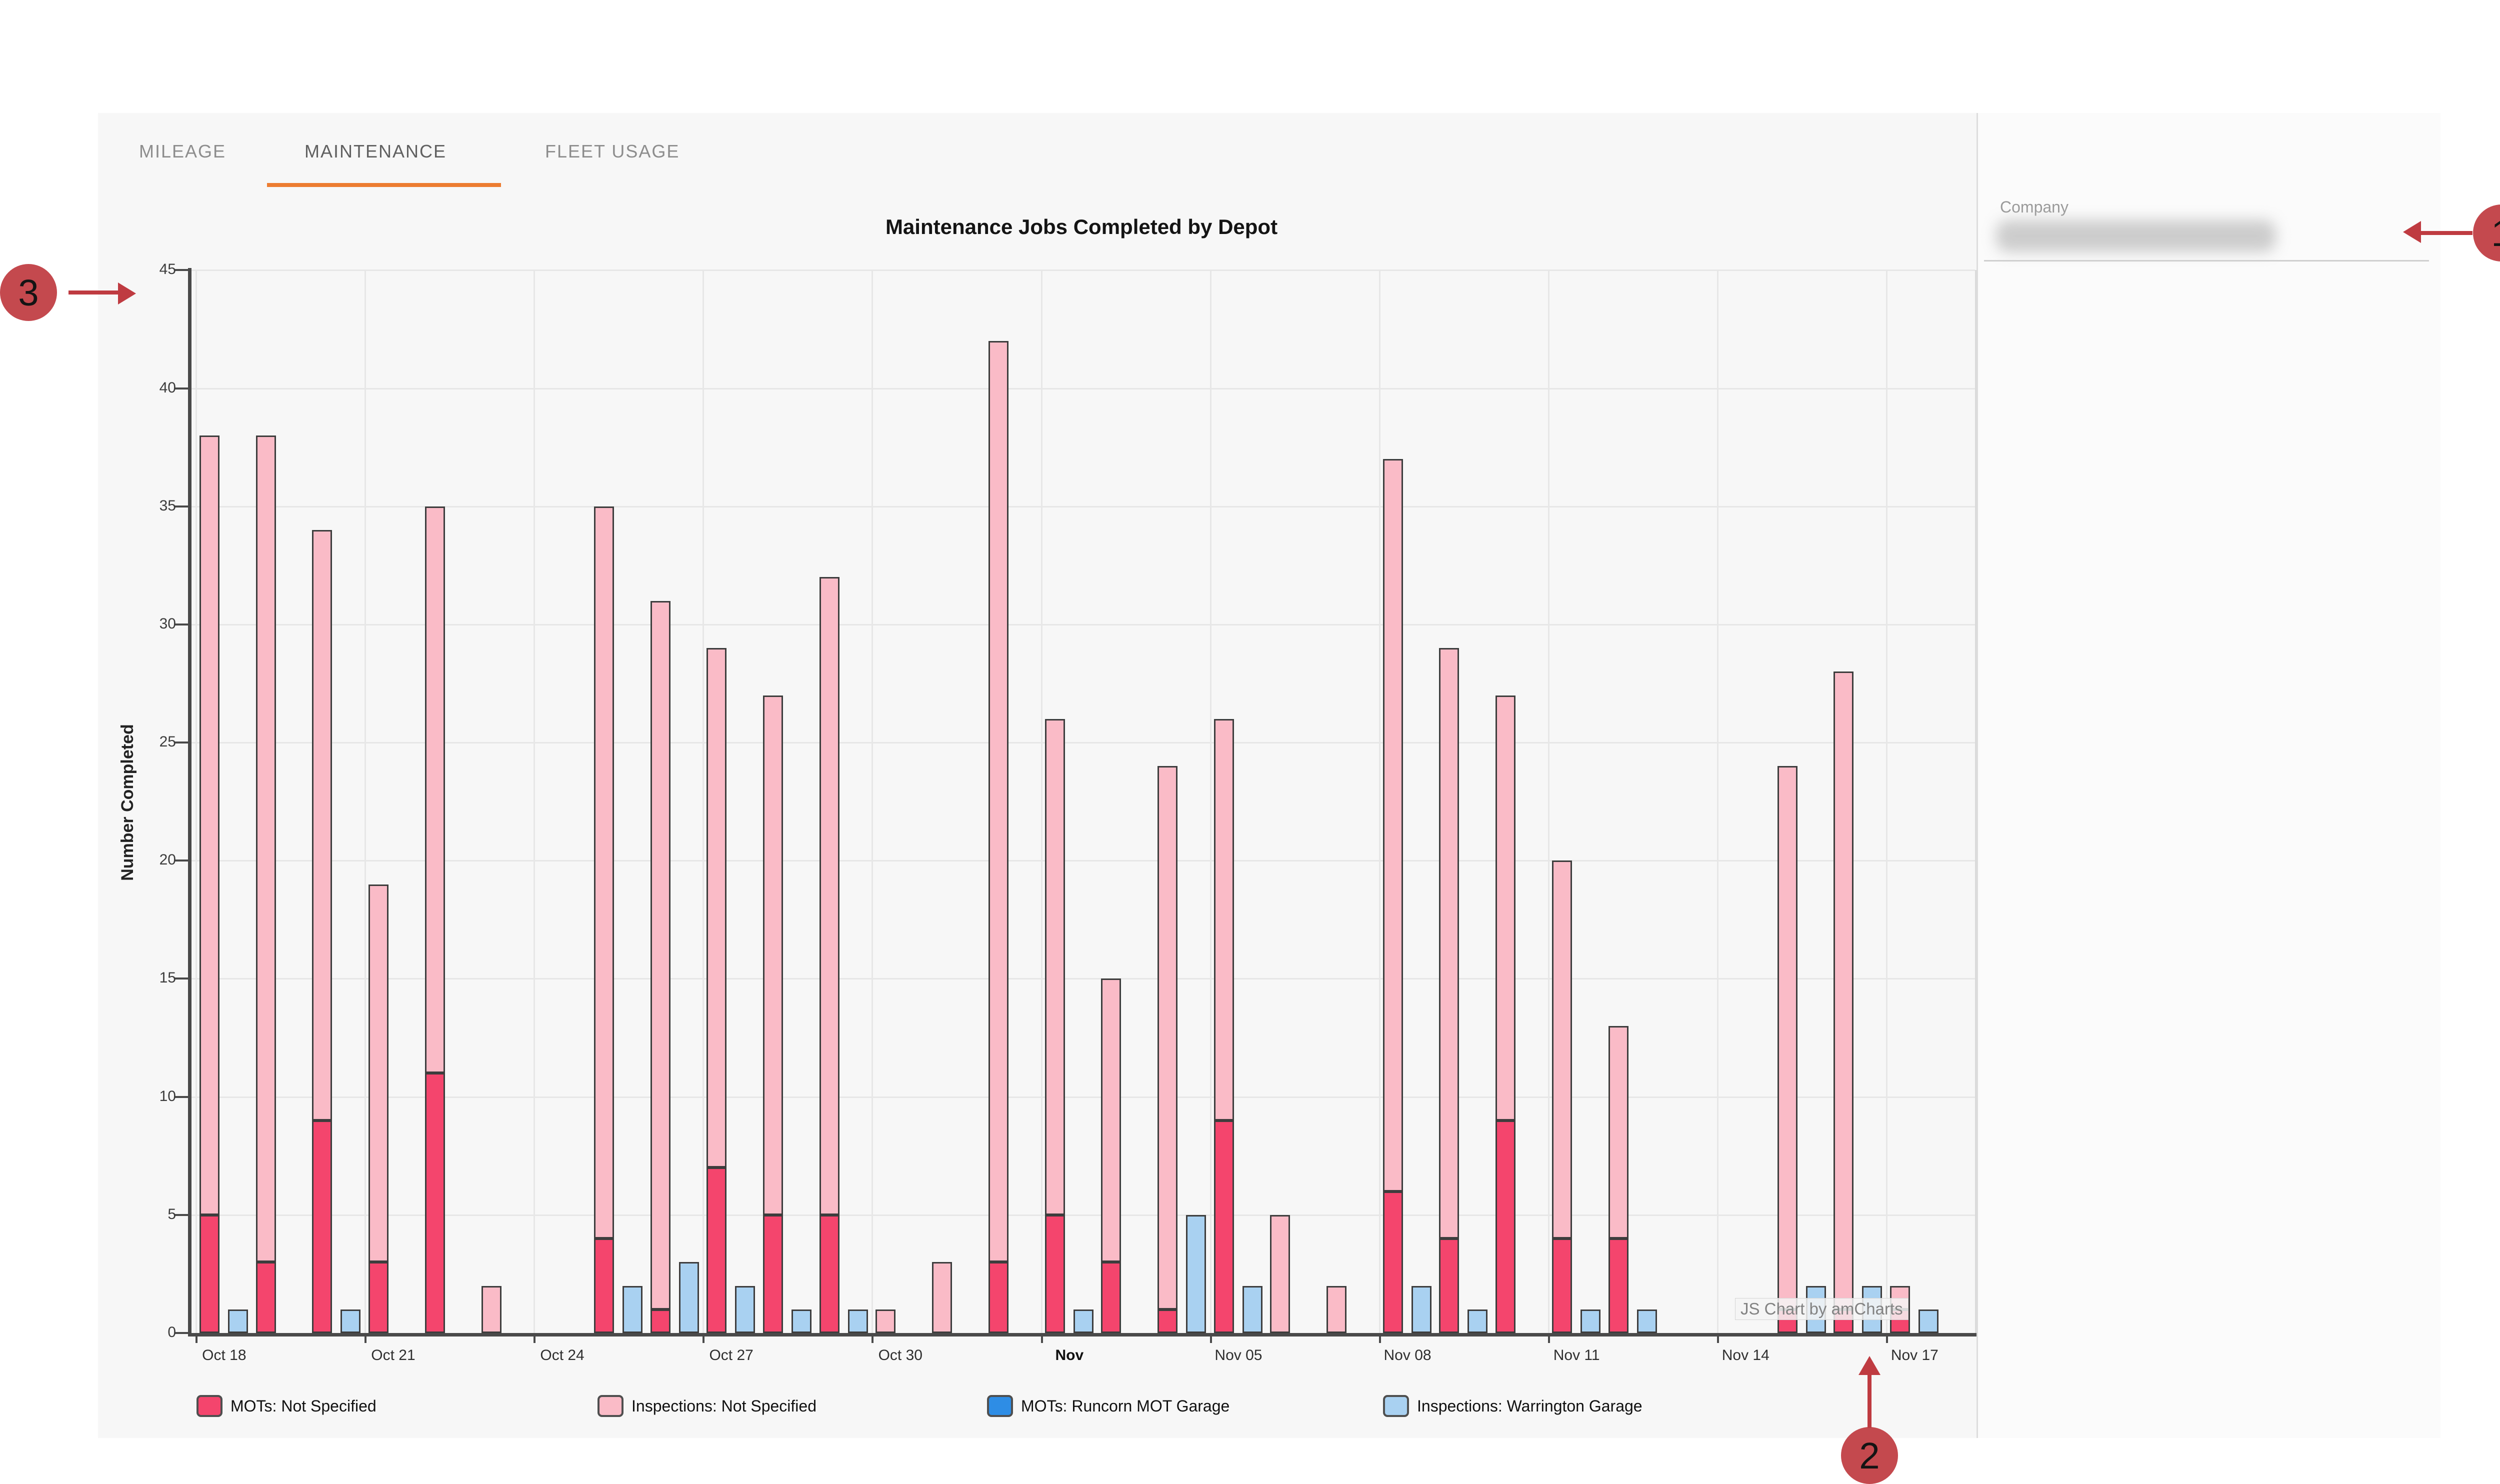 Image resolution: width=2500 pixels, height=1484 pixels. What do you see at coordinates (172, 1214) in the screenshot?
I see `y-tick-label: 5` at bounding box center [172, 1214].